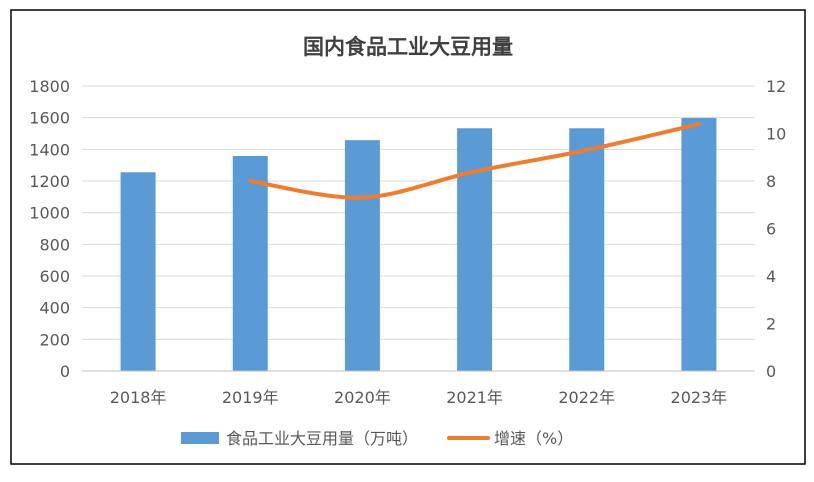  I want to click on y-left-tick-label: 800, so click(54, 244).